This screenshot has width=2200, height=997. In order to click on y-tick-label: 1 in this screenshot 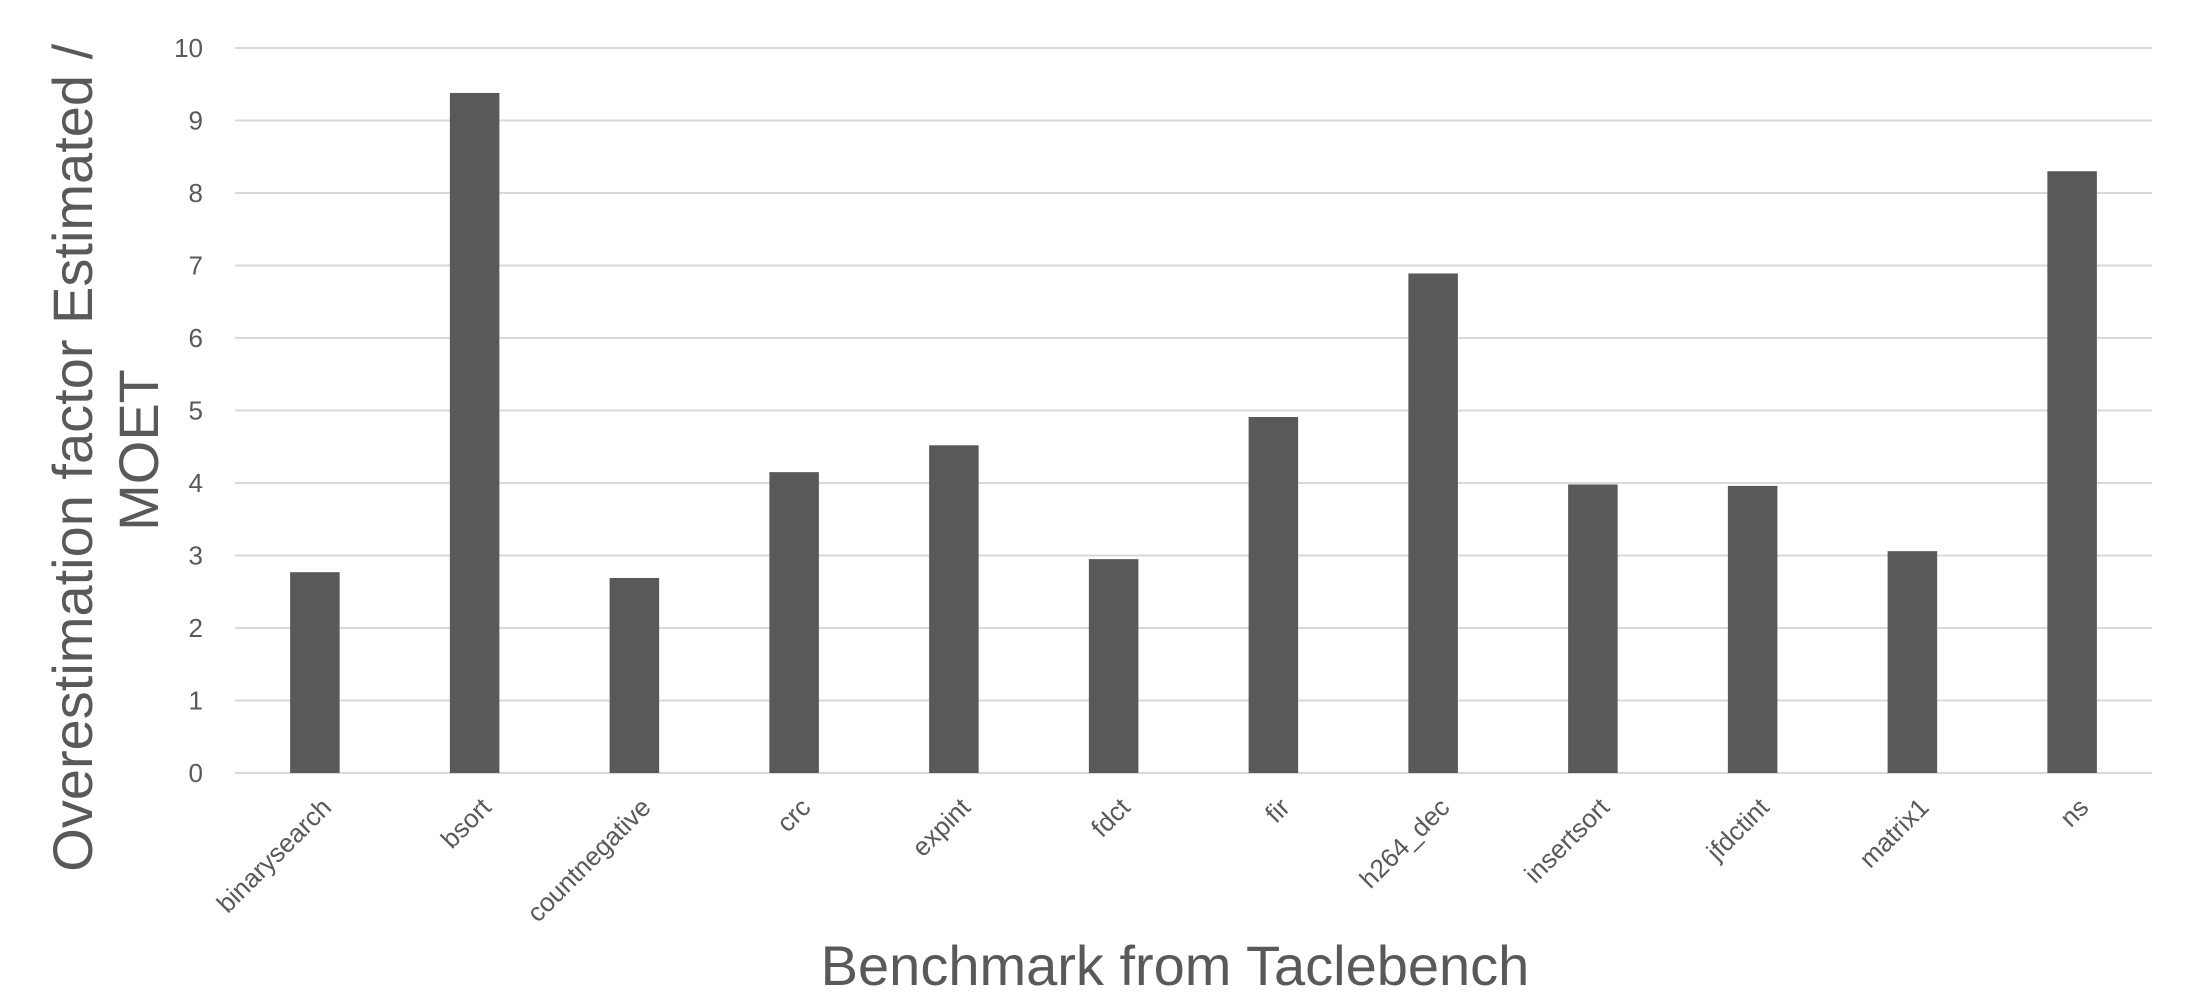, I will do `click(196, 701)`.